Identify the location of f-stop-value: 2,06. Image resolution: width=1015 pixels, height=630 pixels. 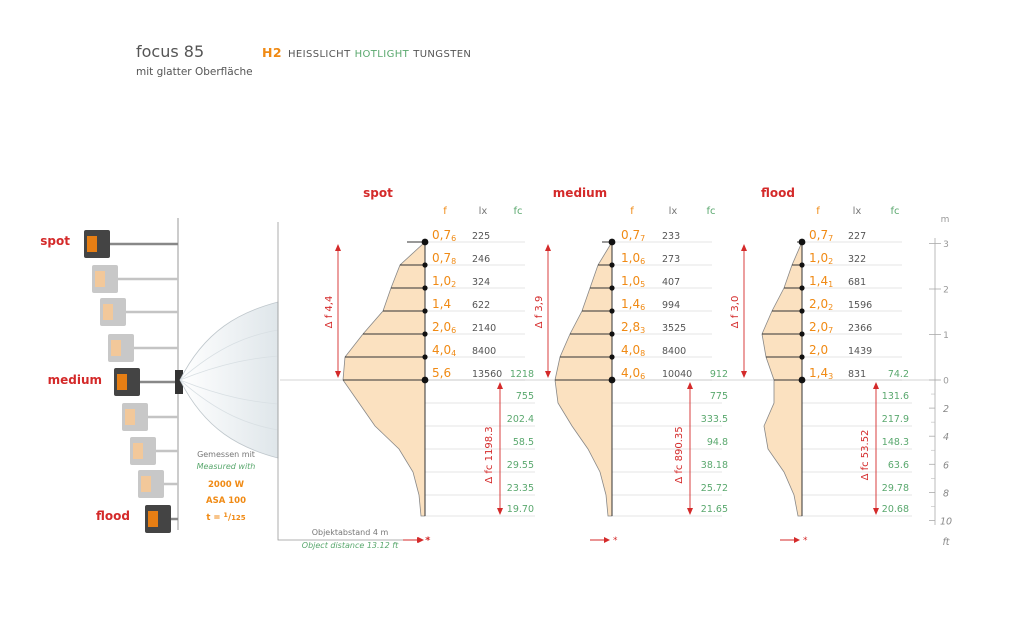
(444, 327).